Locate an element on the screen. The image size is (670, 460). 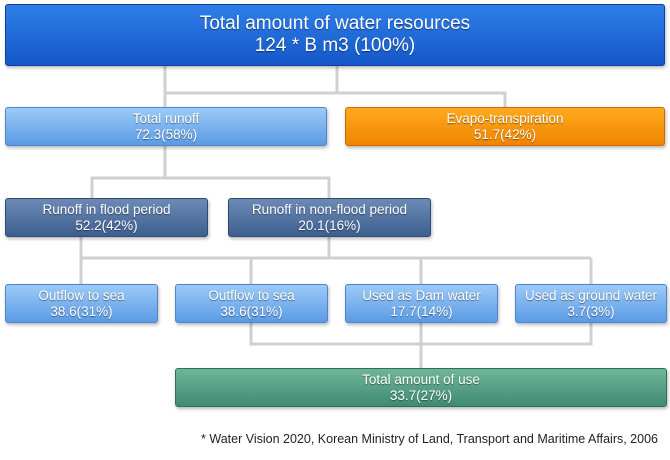
node-value: 51.7(42%) is located at coordinates (505, 134).